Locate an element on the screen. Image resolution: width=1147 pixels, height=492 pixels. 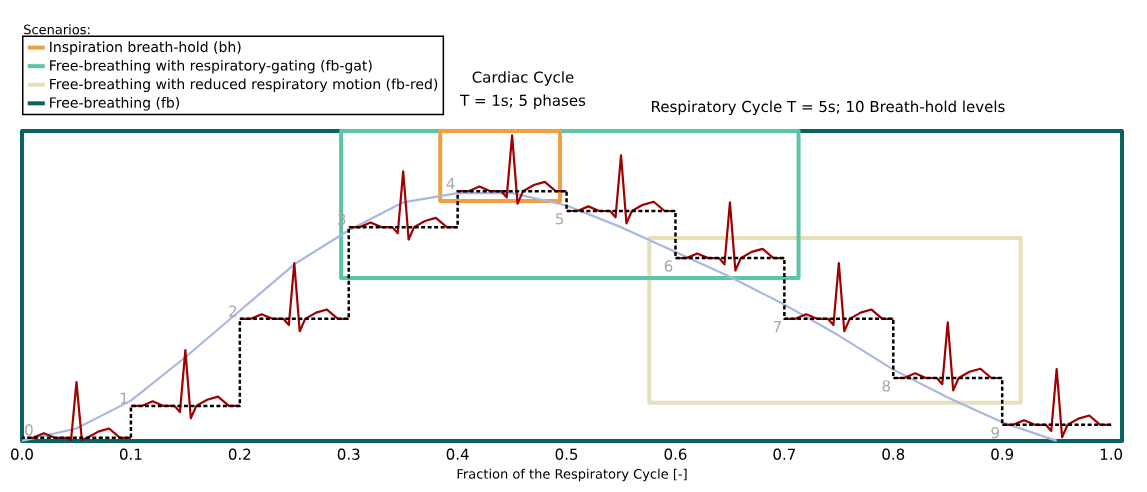
annotation: 9 is located at coordinates (995, 432).